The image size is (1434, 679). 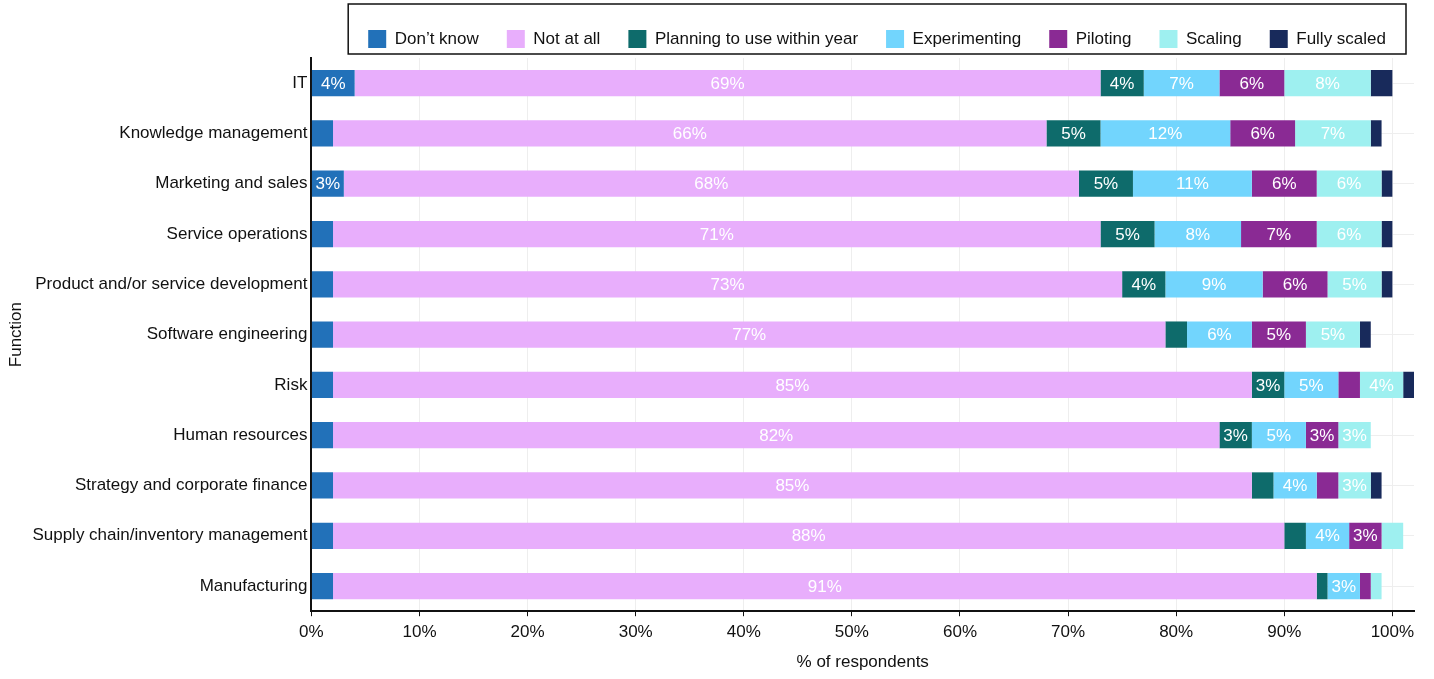 What do you see at coordinates (862, 662) in the screenshot?
I see `x-axis-title: % of respondents` at bounding box center [862, 662].